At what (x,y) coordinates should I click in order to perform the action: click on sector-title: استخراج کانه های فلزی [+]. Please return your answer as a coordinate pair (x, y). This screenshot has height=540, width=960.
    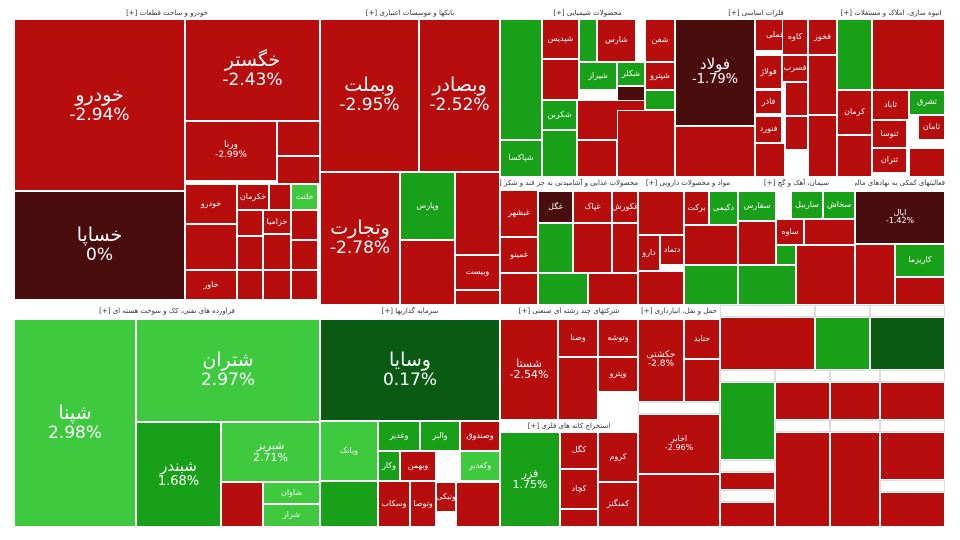
    Looking at the image, I should click on (569, 426).